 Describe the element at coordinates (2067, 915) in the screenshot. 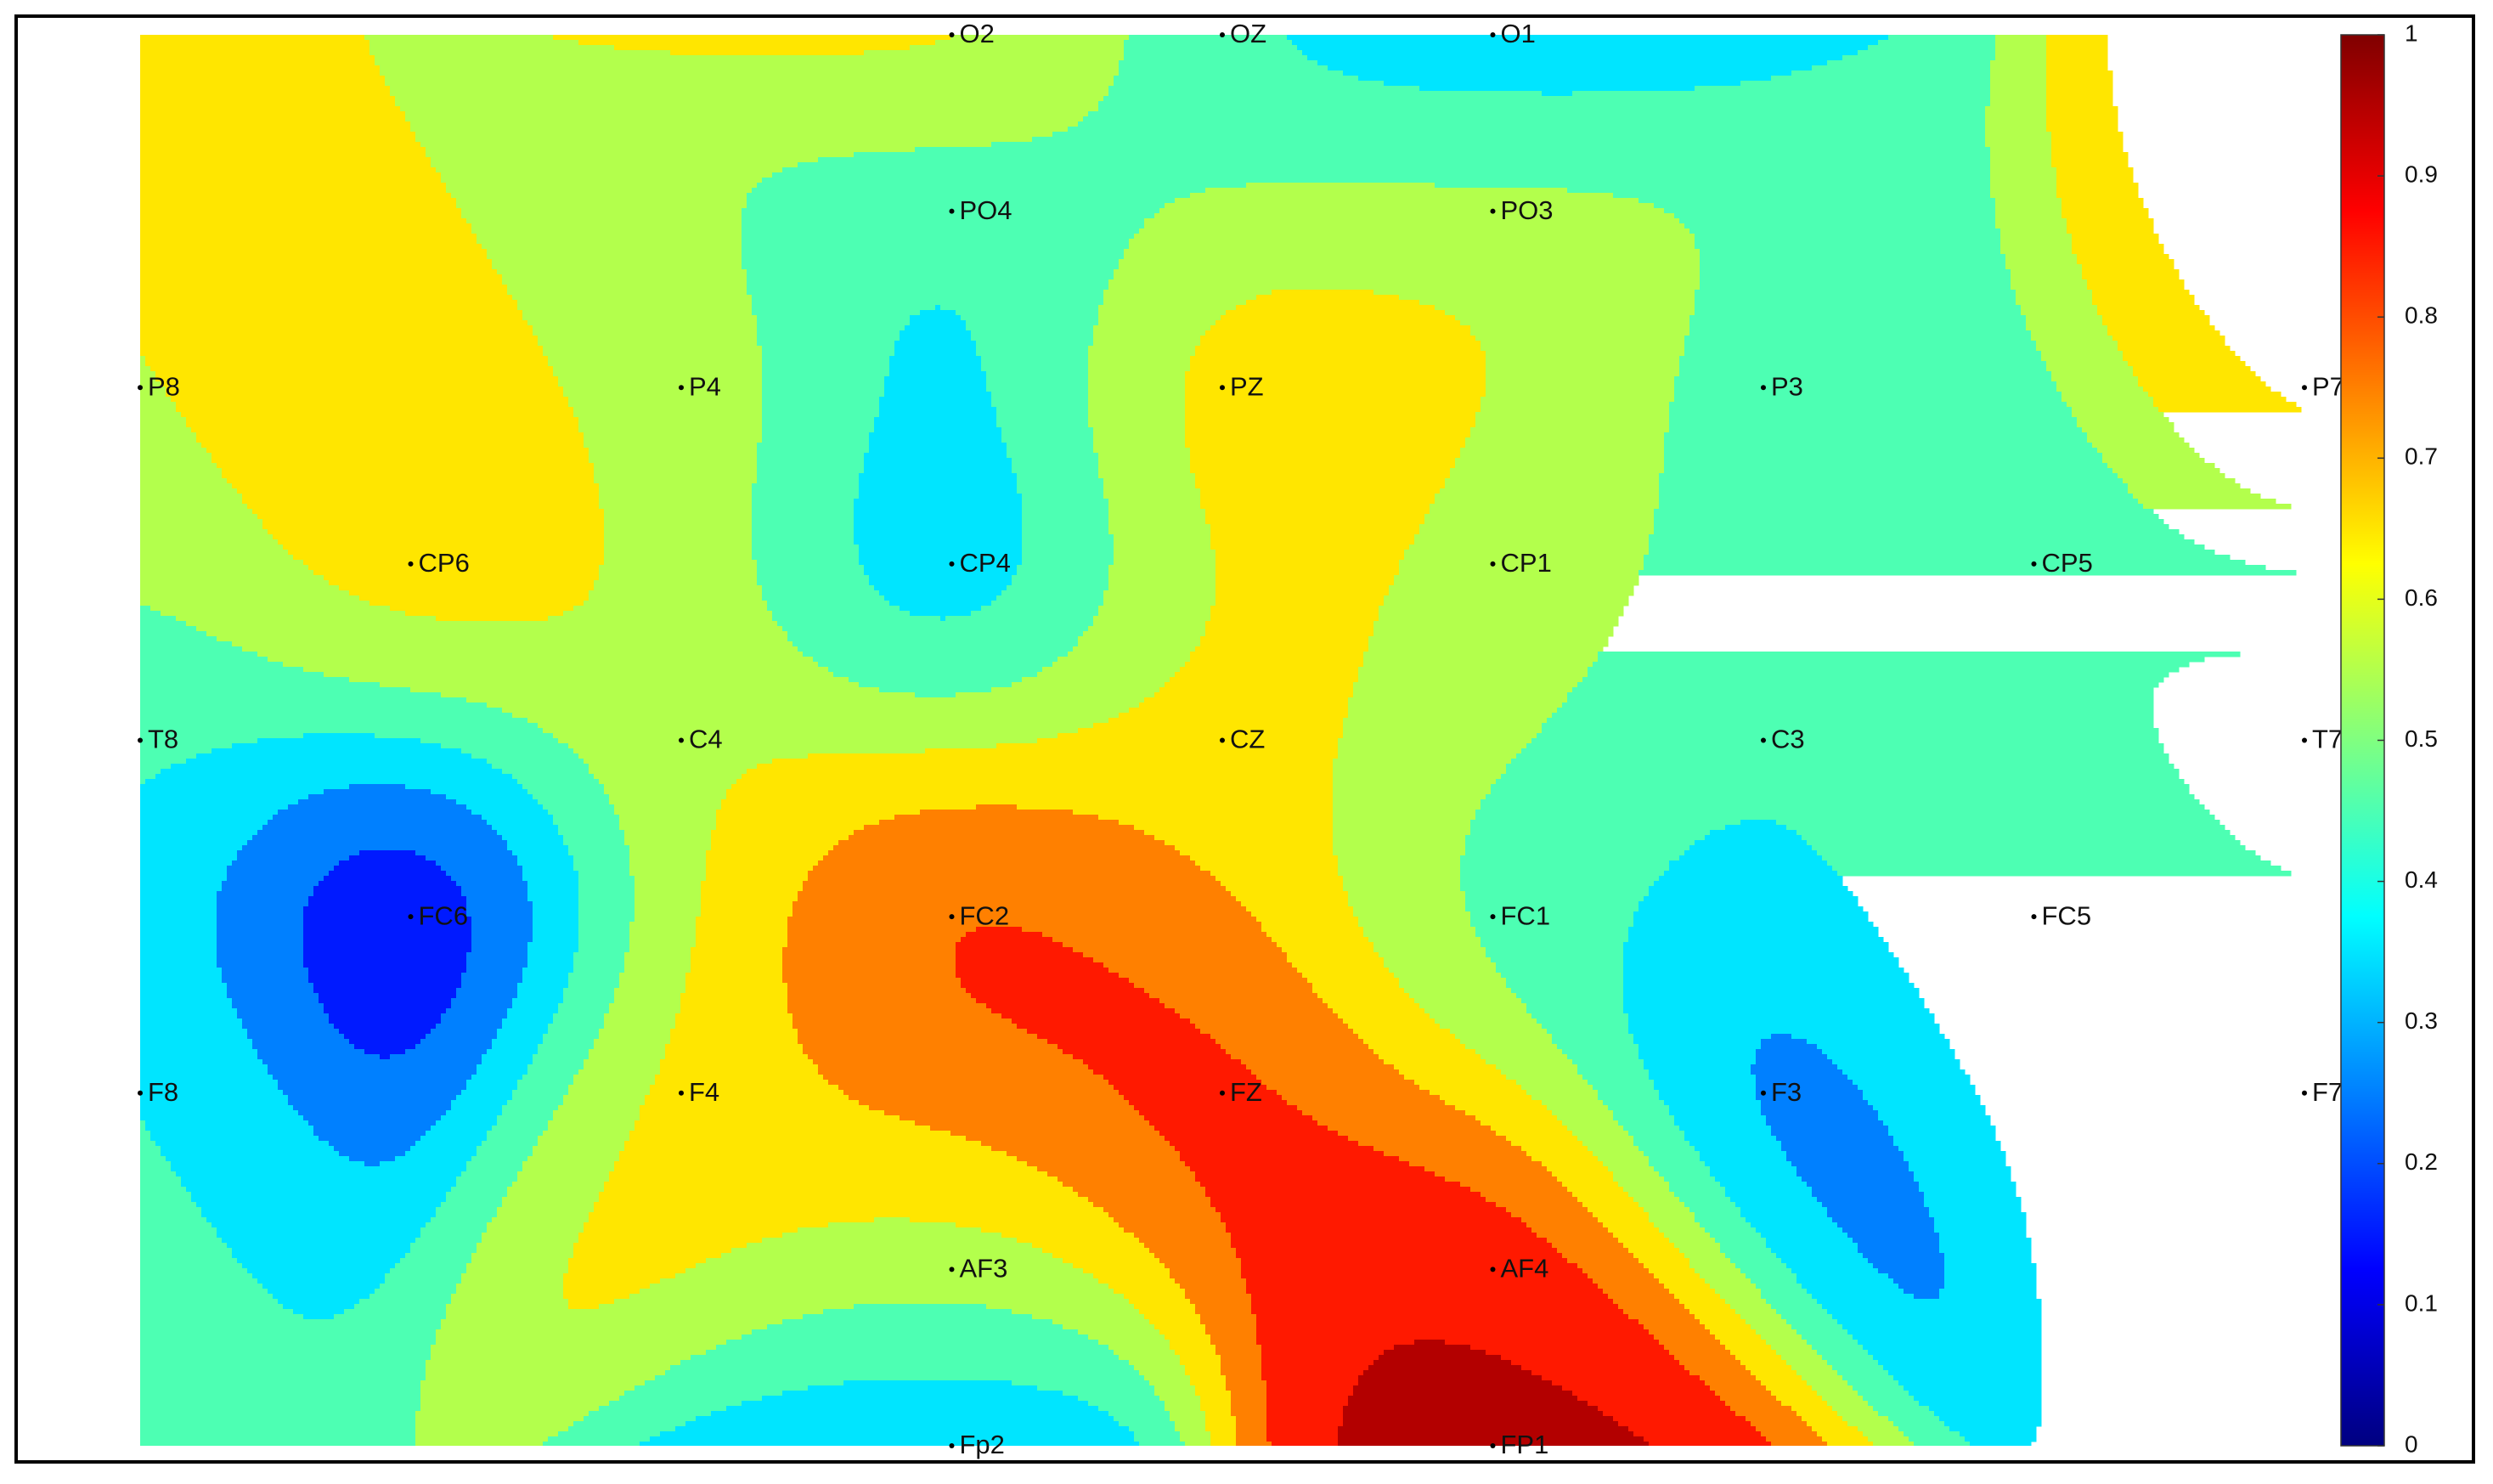

I see `electrode-label: FC5` at that location.